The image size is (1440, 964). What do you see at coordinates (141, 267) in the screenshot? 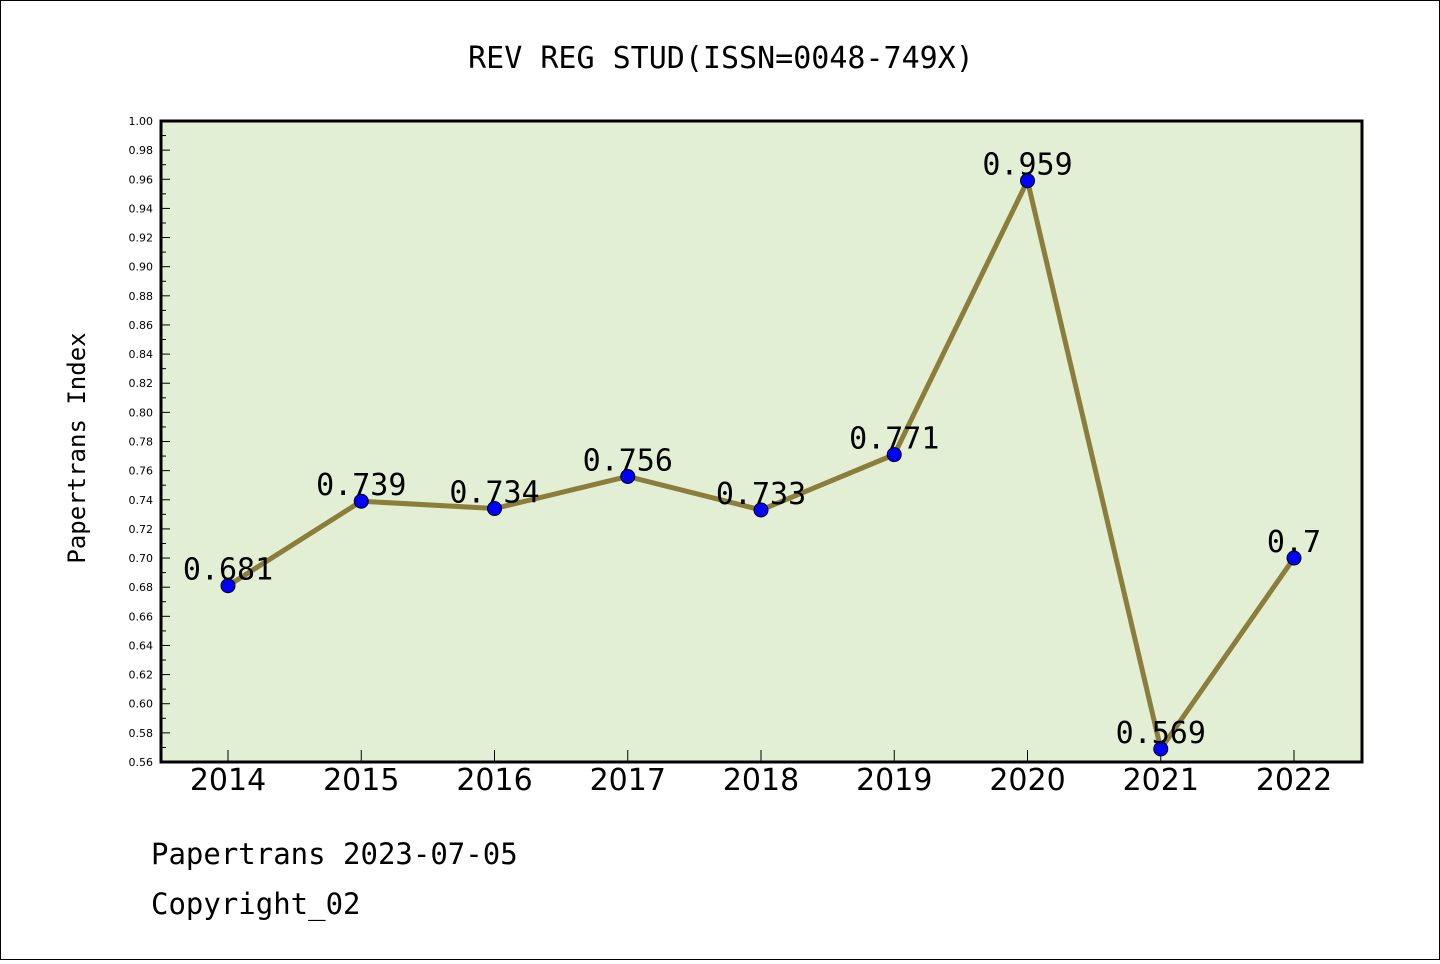
I see `y-tick-label: 0.90` at bounding box center [141, 267].